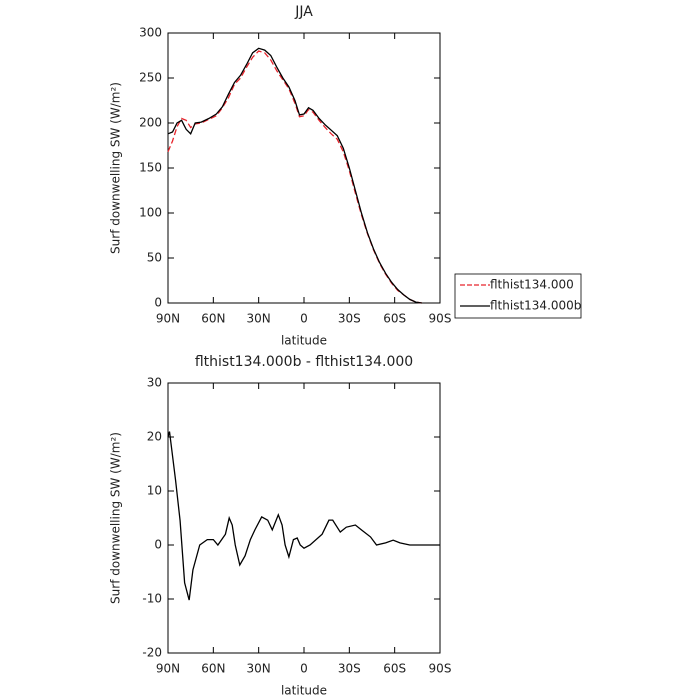 The width and height of the screenshot is (700, 700). I want to click on y-tick-label: 30, so click(154, 383).